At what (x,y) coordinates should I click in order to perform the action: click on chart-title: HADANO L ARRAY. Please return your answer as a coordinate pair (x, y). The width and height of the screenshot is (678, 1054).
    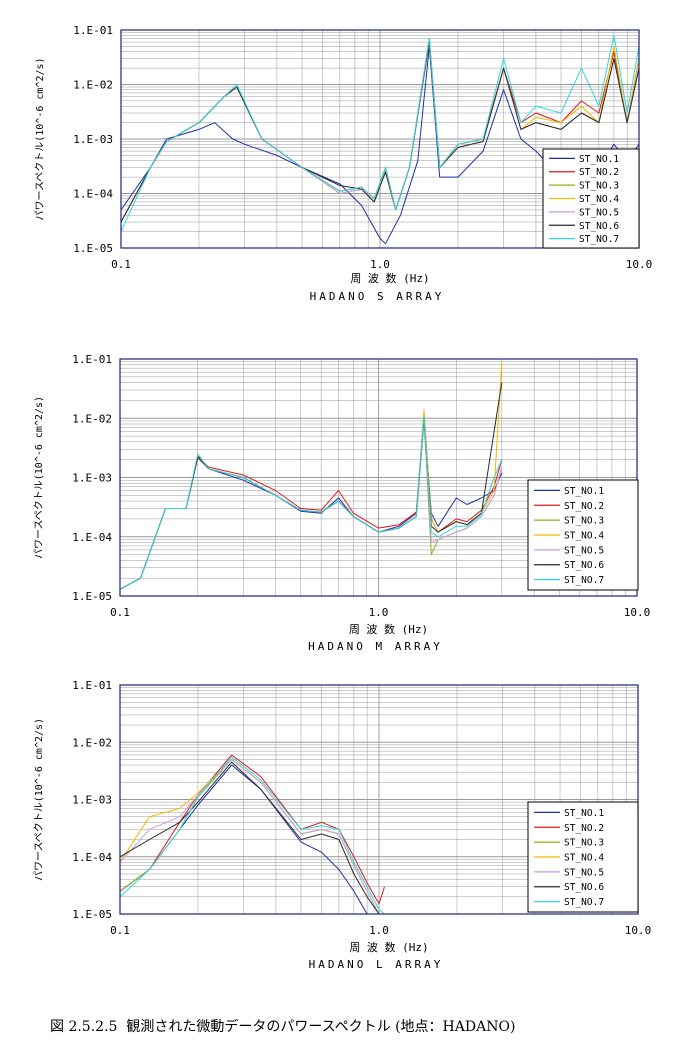
    Looking at the image, I should click on (376, 964).